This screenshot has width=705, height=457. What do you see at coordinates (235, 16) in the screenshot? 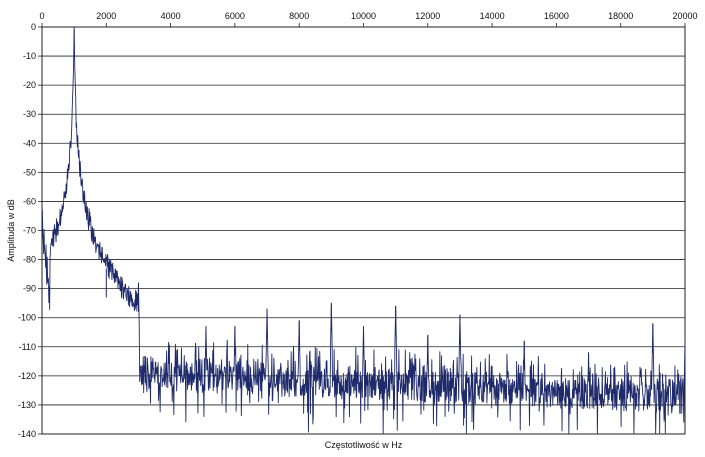
I see `x-tick-label: 6000` at bounding box center [235, 16].